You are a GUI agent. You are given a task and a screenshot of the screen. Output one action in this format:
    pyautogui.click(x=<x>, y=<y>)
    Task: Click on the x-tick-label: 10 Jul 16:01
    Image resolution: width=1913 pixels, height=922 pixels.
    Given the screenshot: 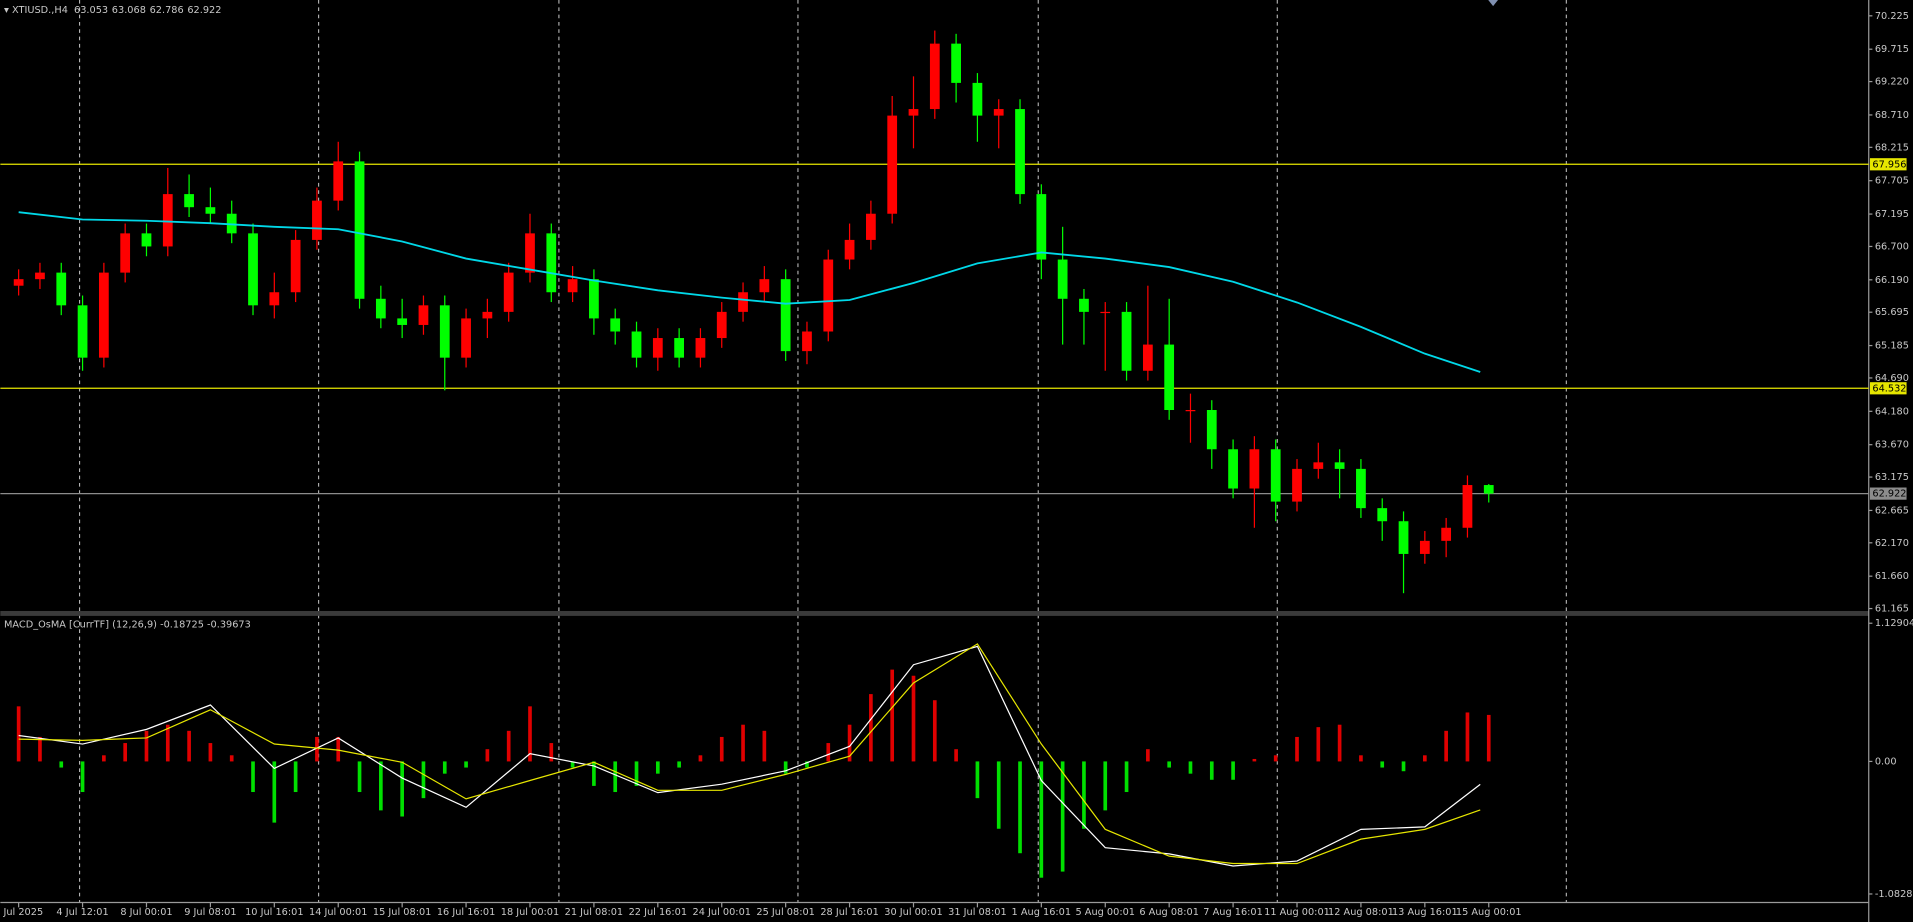 What is the action you would take?
    pyautogui.click(x=274, y=912)
    